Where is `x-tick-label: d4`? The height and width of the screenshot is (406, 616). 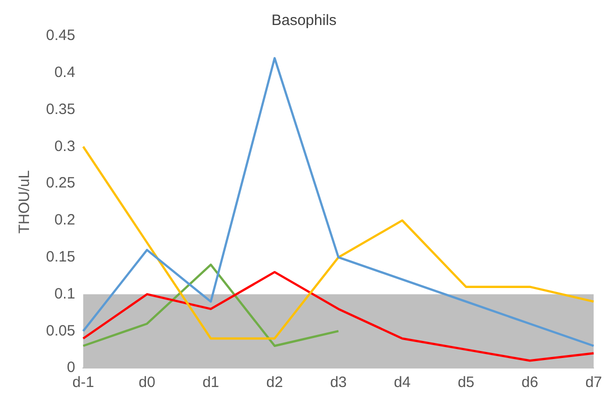 x-tick-label: d4 is located at coordinates (402, 383).